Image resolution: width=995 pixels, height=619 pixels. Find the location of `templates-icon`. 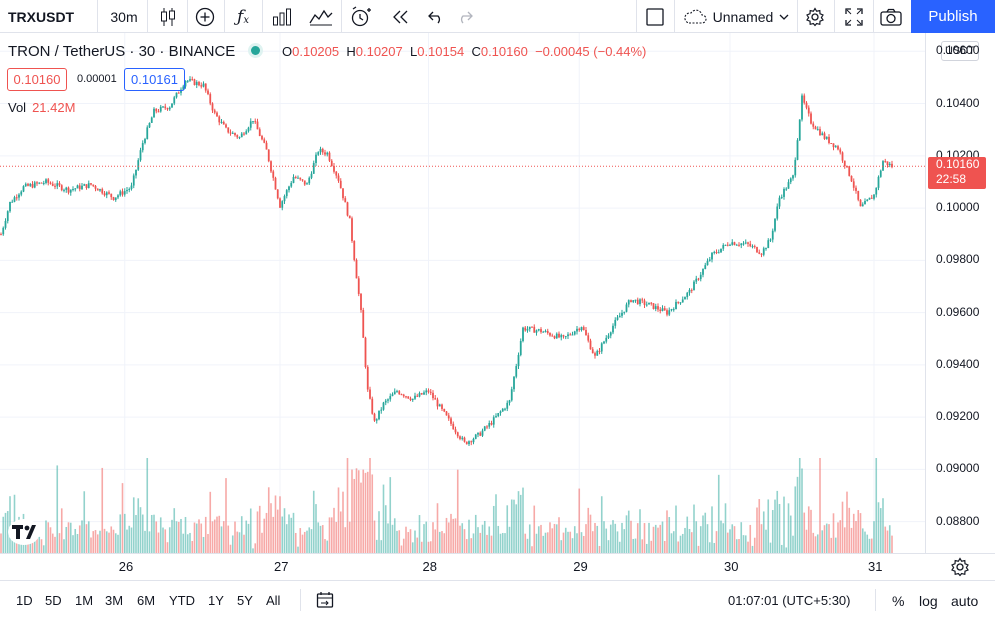

templates-icon is located at coordinates (321, 16).